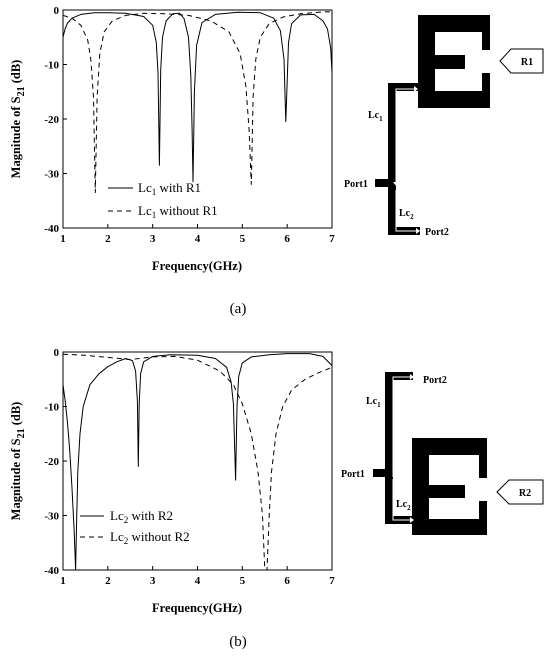  What do you see at coordinates (169, 188) in the screenshot?
I see `legend-label-solid-a: Lc1 with R1` at bounding box center [169, 188].